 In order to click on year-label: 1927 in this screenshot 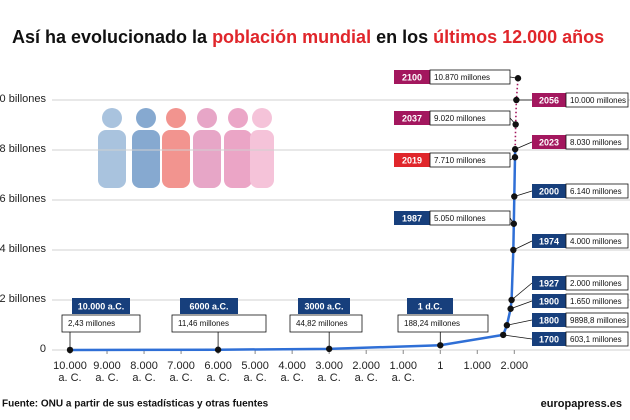, I will do `click(549, 283)`.